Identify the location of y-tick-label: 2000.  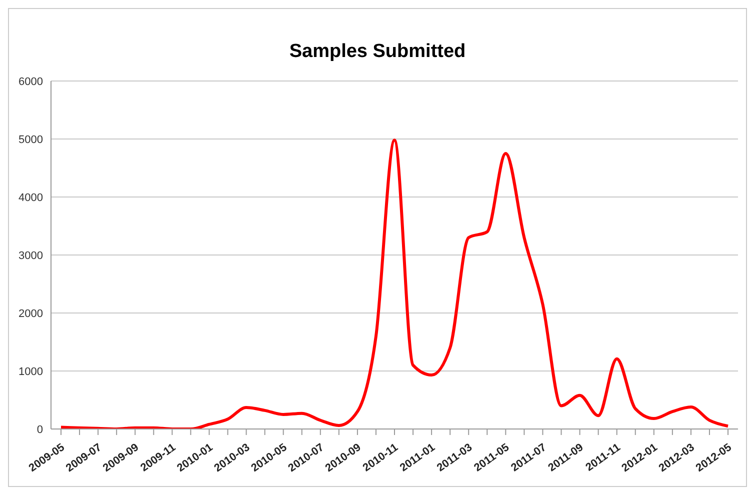
(30, 314).